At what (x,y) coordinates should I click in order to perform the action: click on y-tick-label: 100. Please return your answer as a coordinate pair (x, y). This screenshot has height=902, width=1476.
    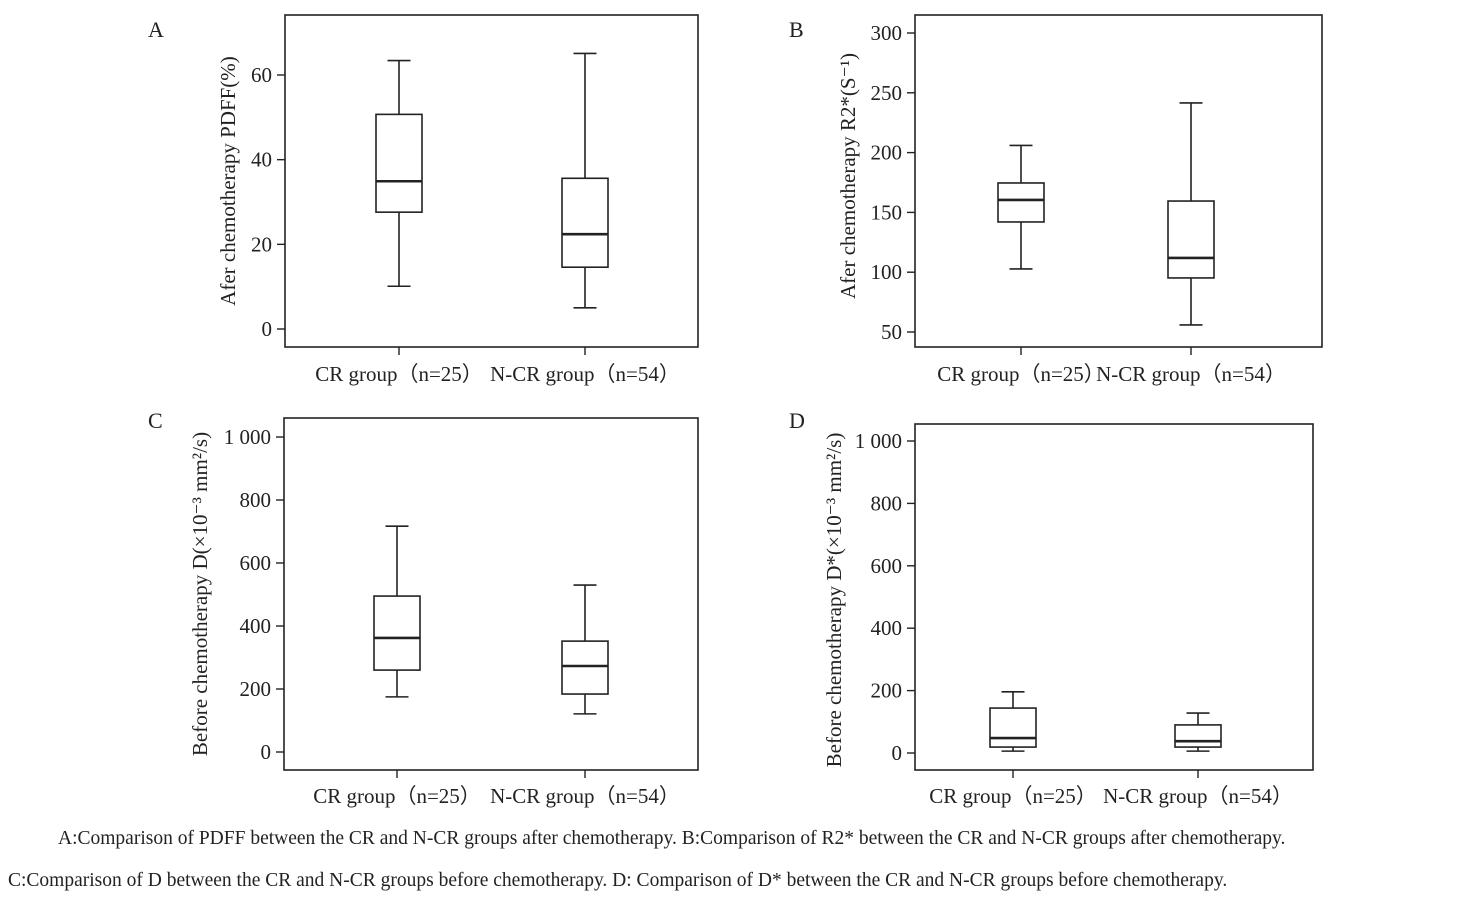
    Looking at the image, I should click on (887, 272).